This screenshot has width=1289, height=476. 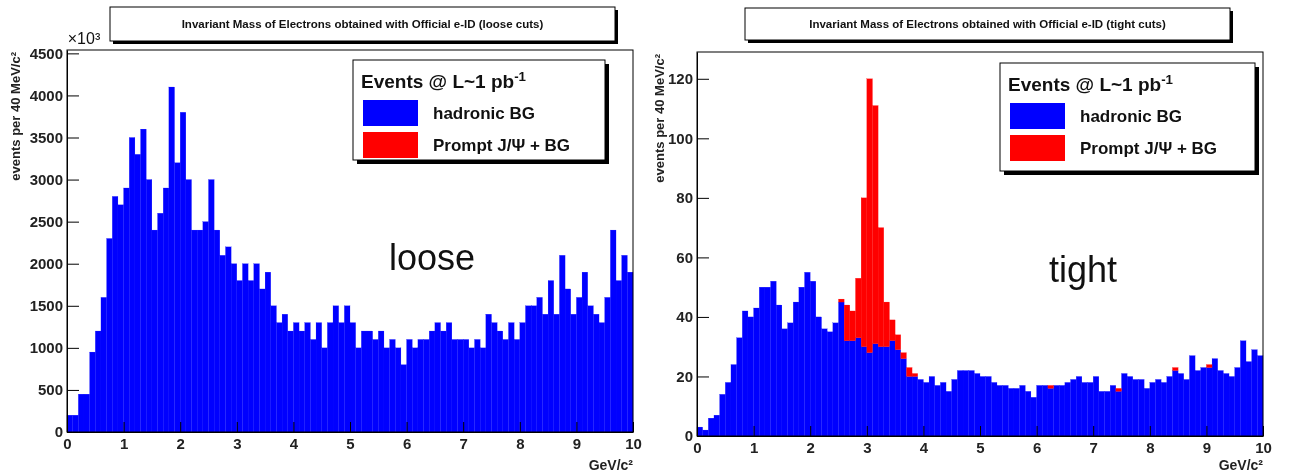 What do you see at coordinates (58, 432) in the screenshot?
I see `y-tick-label: 0` at bounding box center [58, 432].